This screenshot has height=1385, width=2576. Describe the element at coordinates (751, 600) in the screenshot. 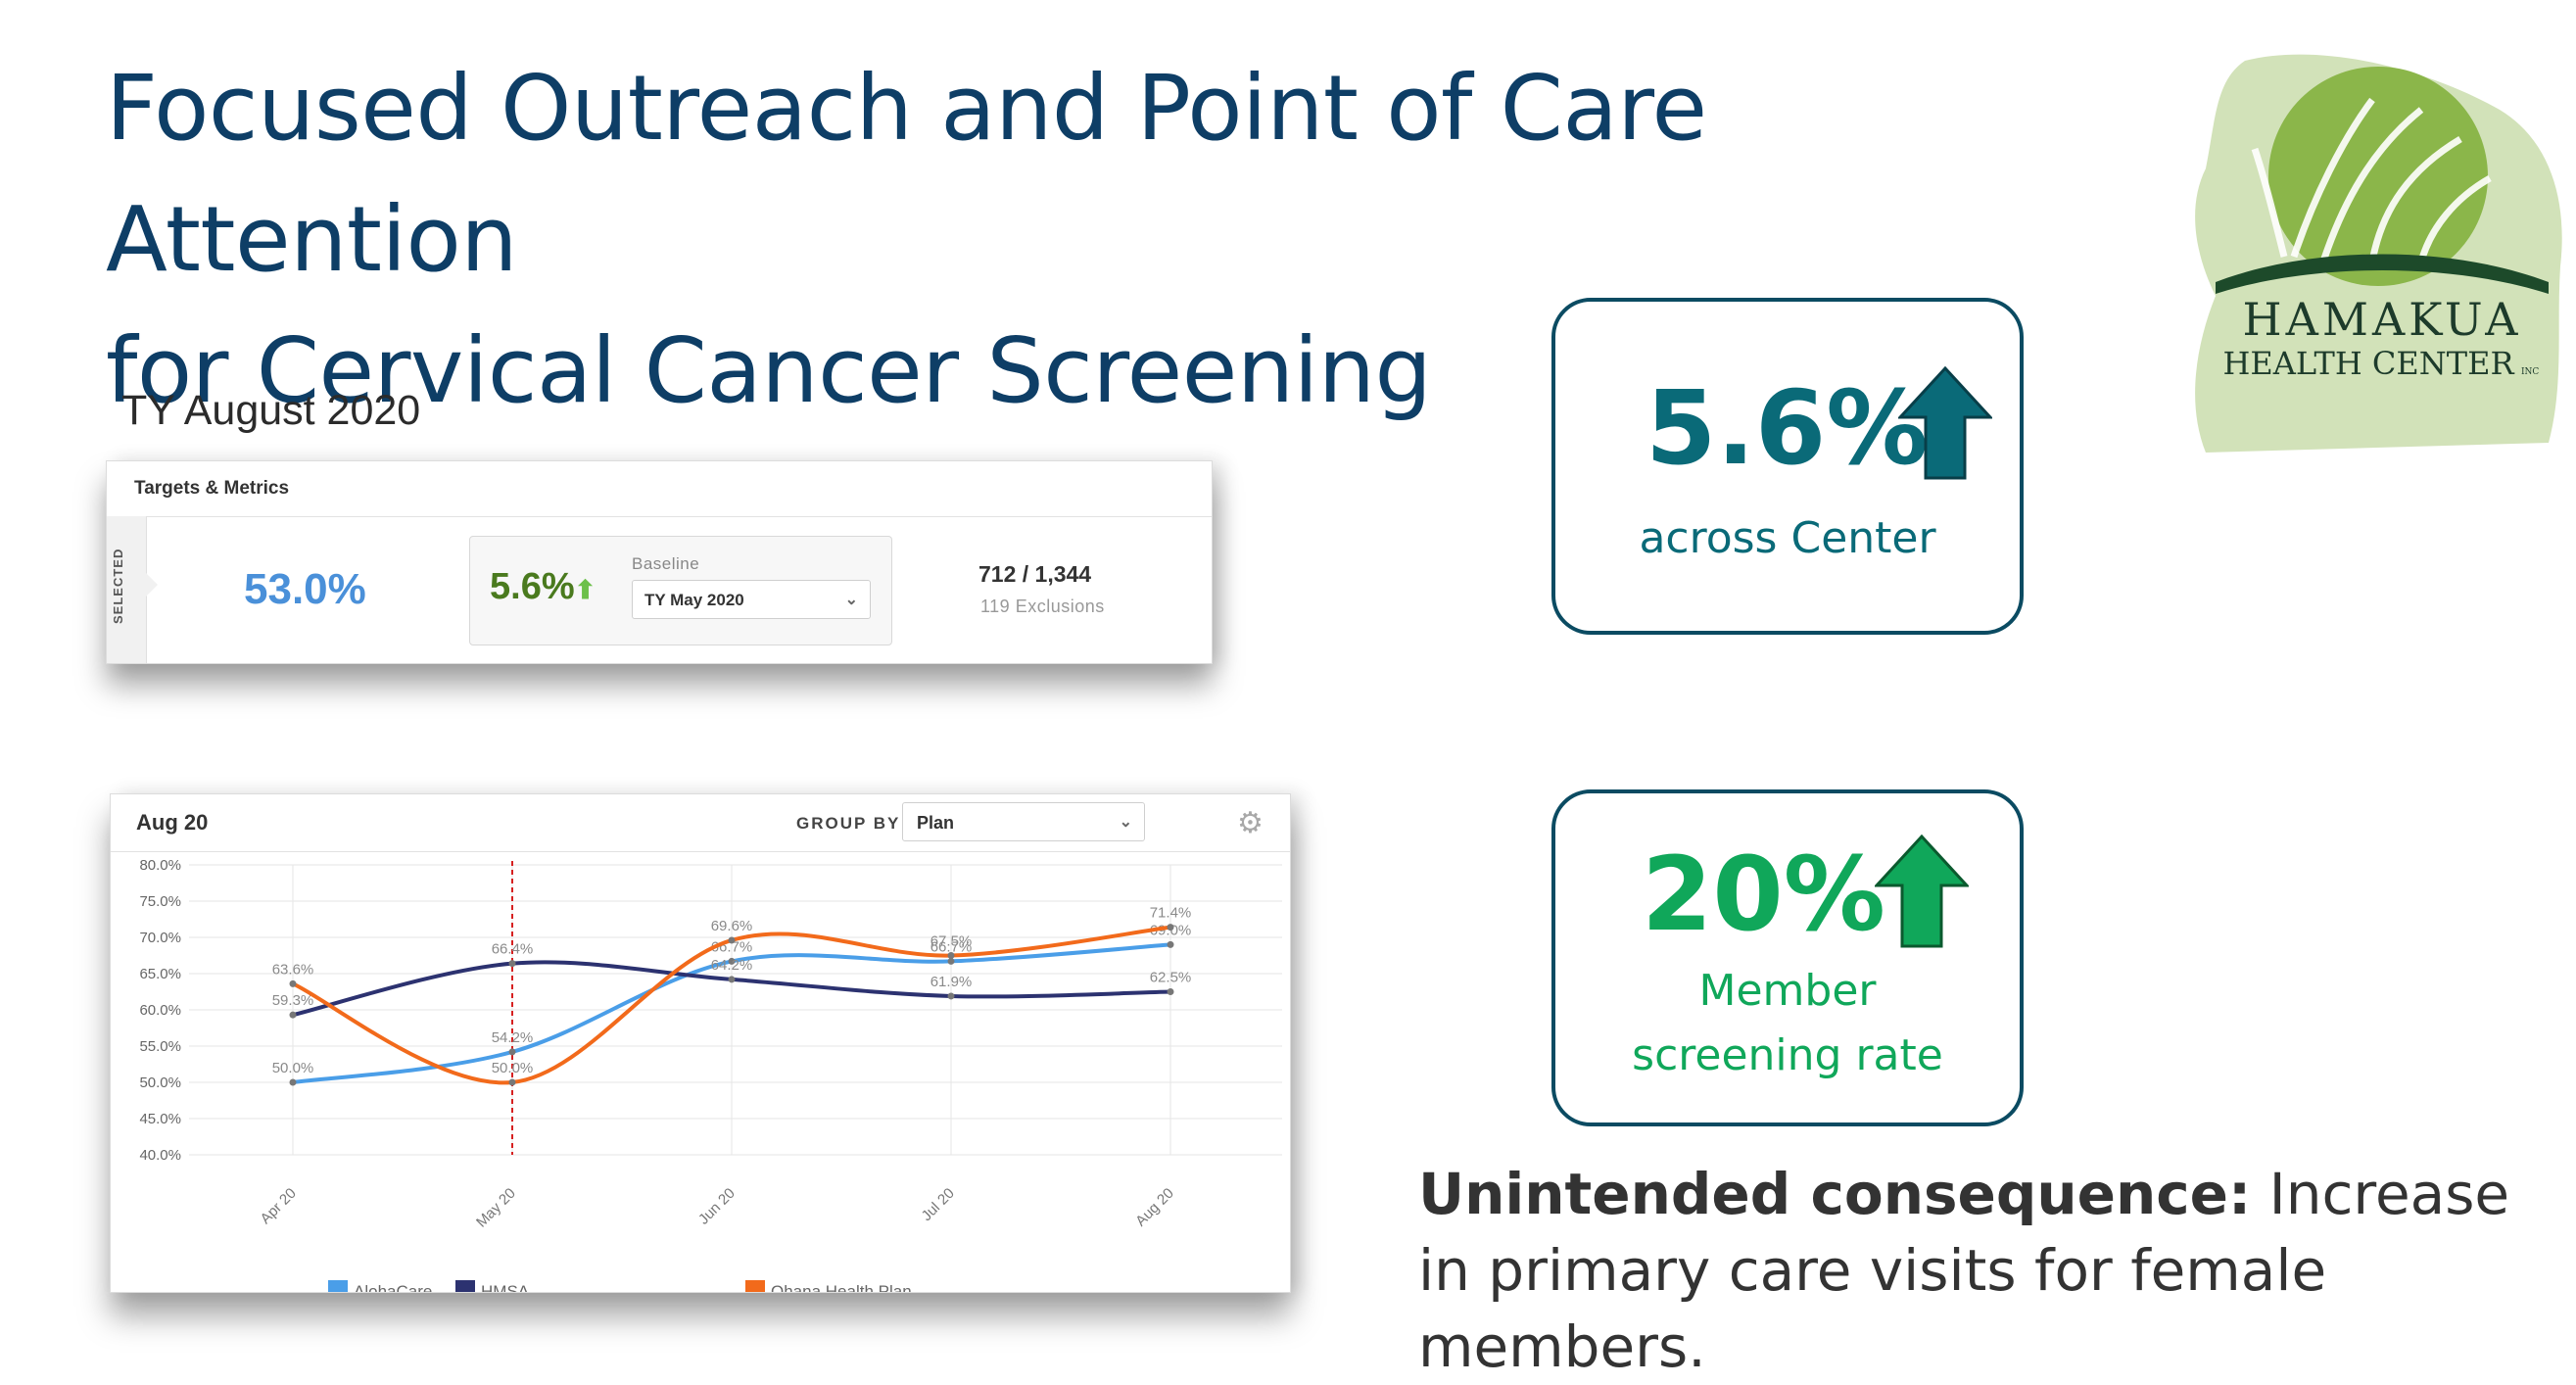

I see `baseline-select: TY May 2020 ⌄` at that location.